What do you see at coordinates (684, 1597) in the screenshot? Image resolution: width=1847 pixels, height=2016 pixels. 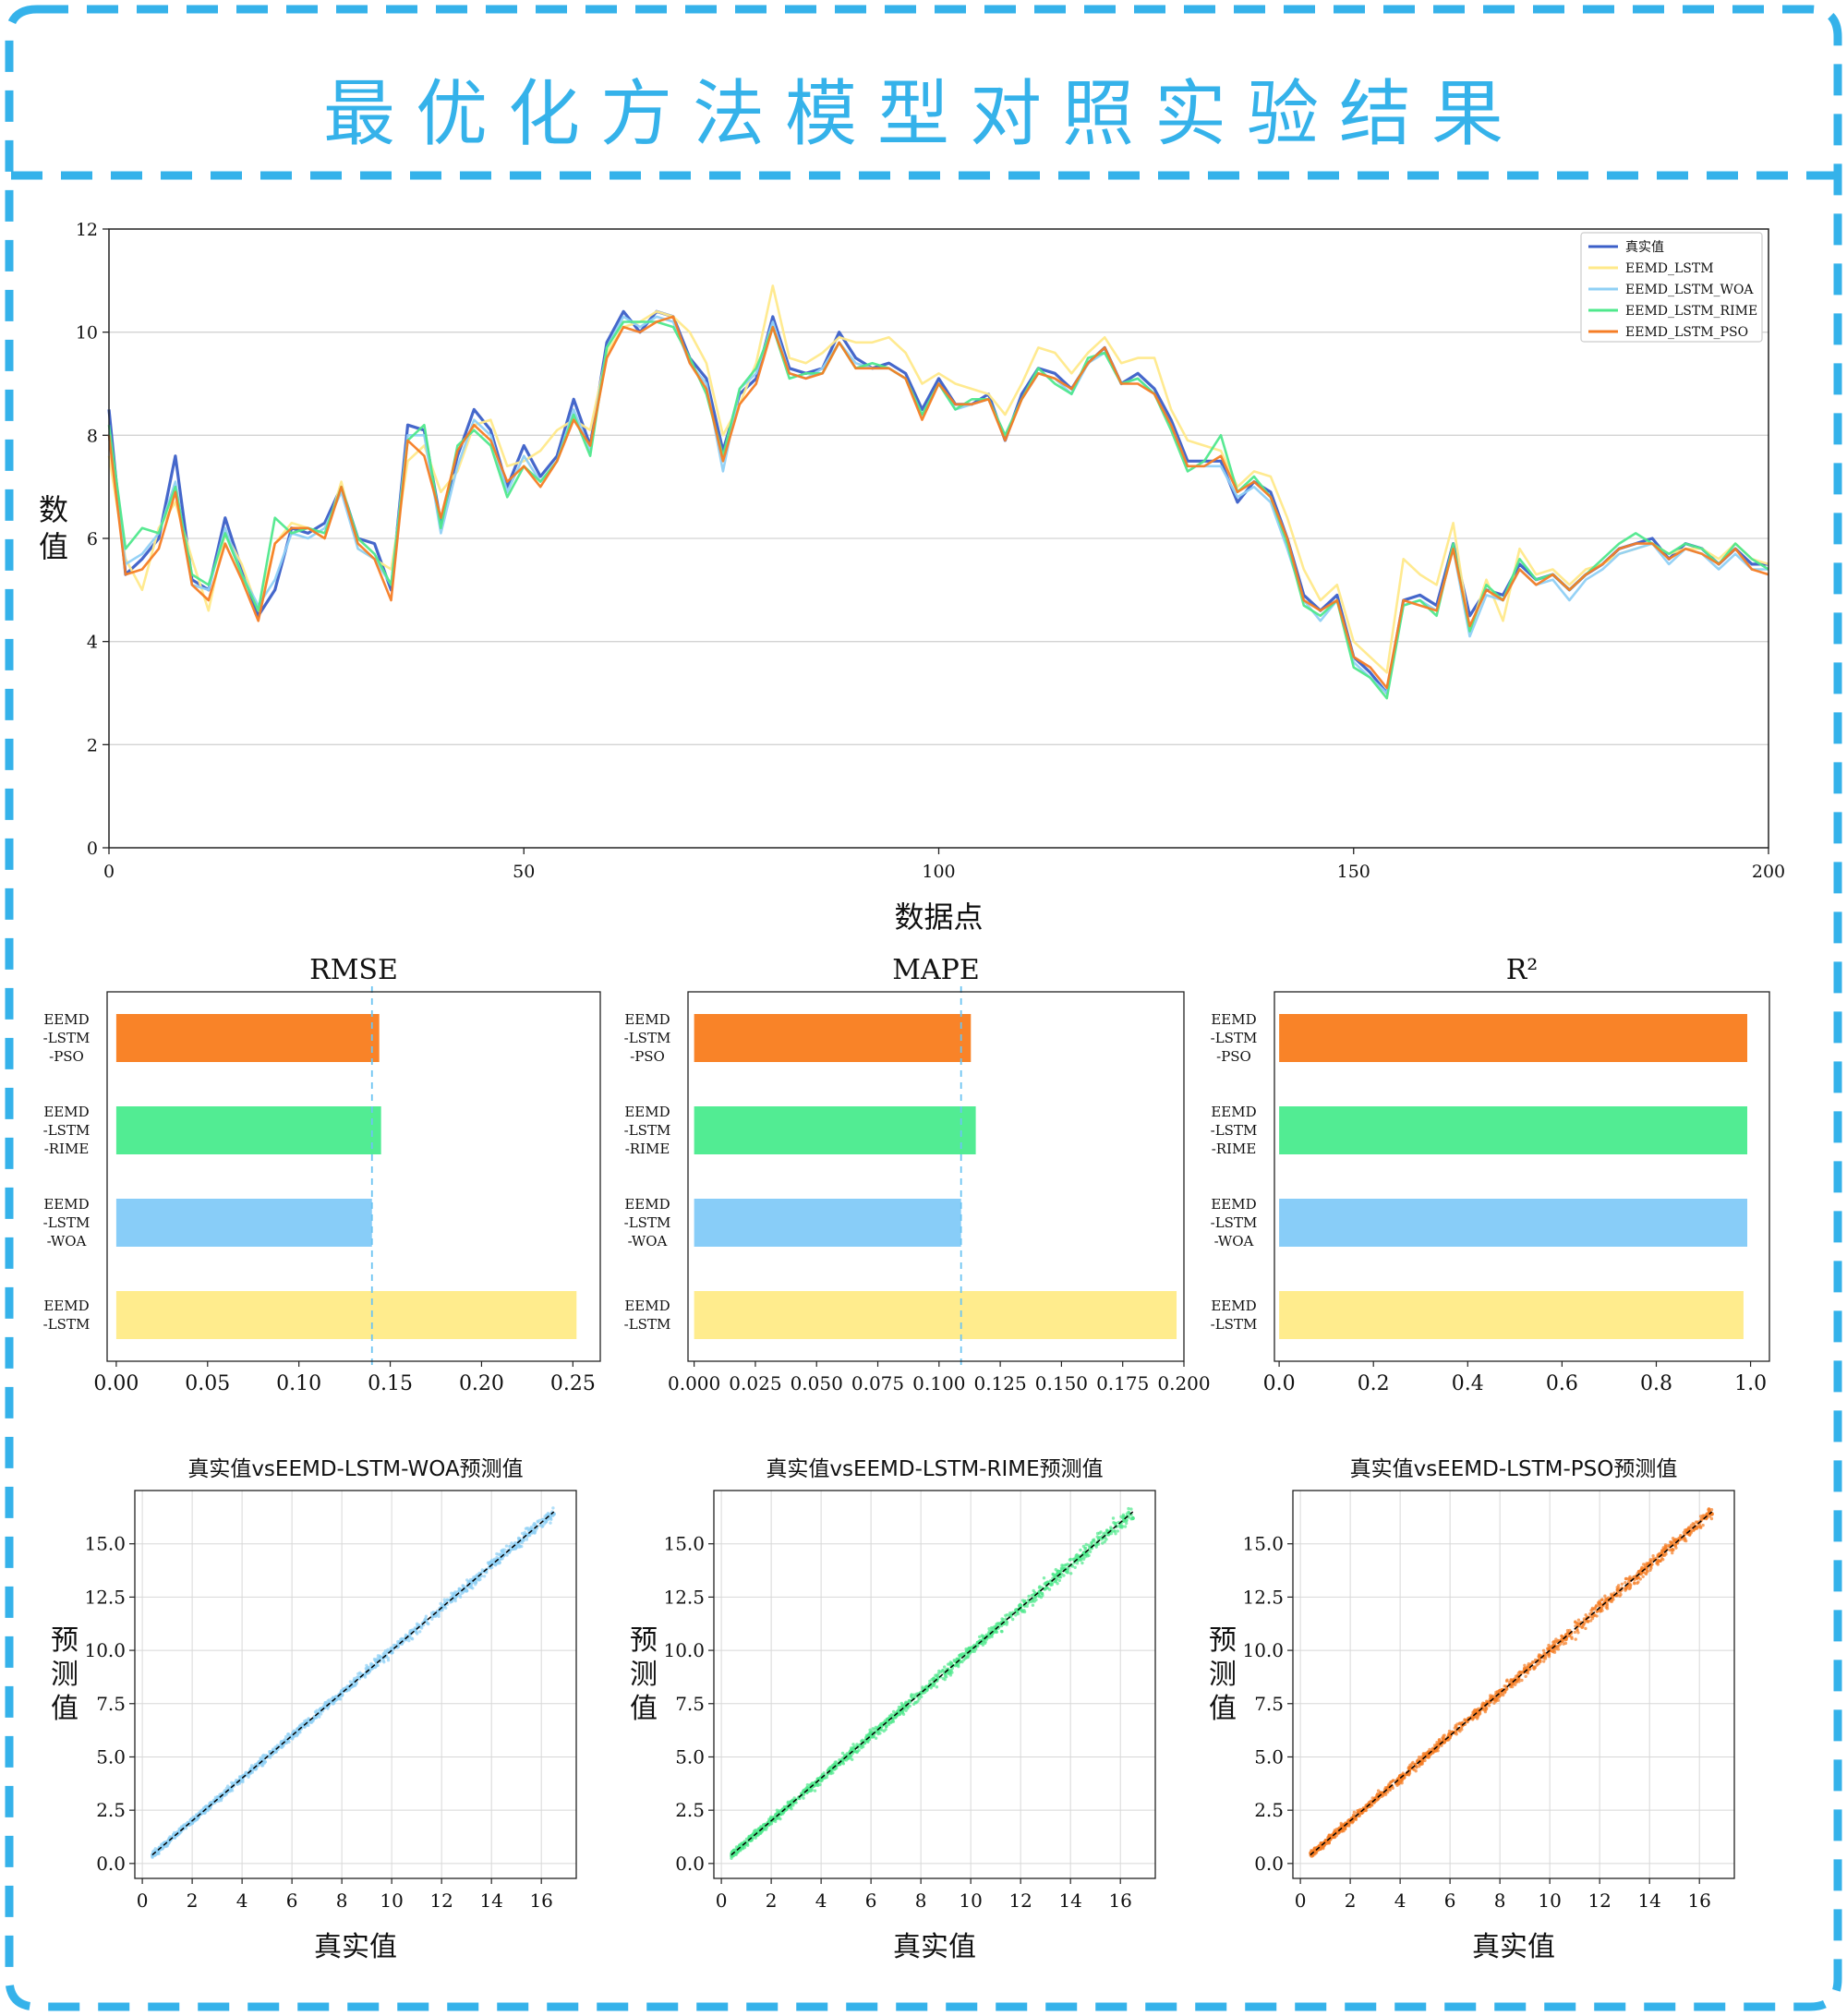 I see `y-tick-label: 12.5` at bounding box center [684, 1597].